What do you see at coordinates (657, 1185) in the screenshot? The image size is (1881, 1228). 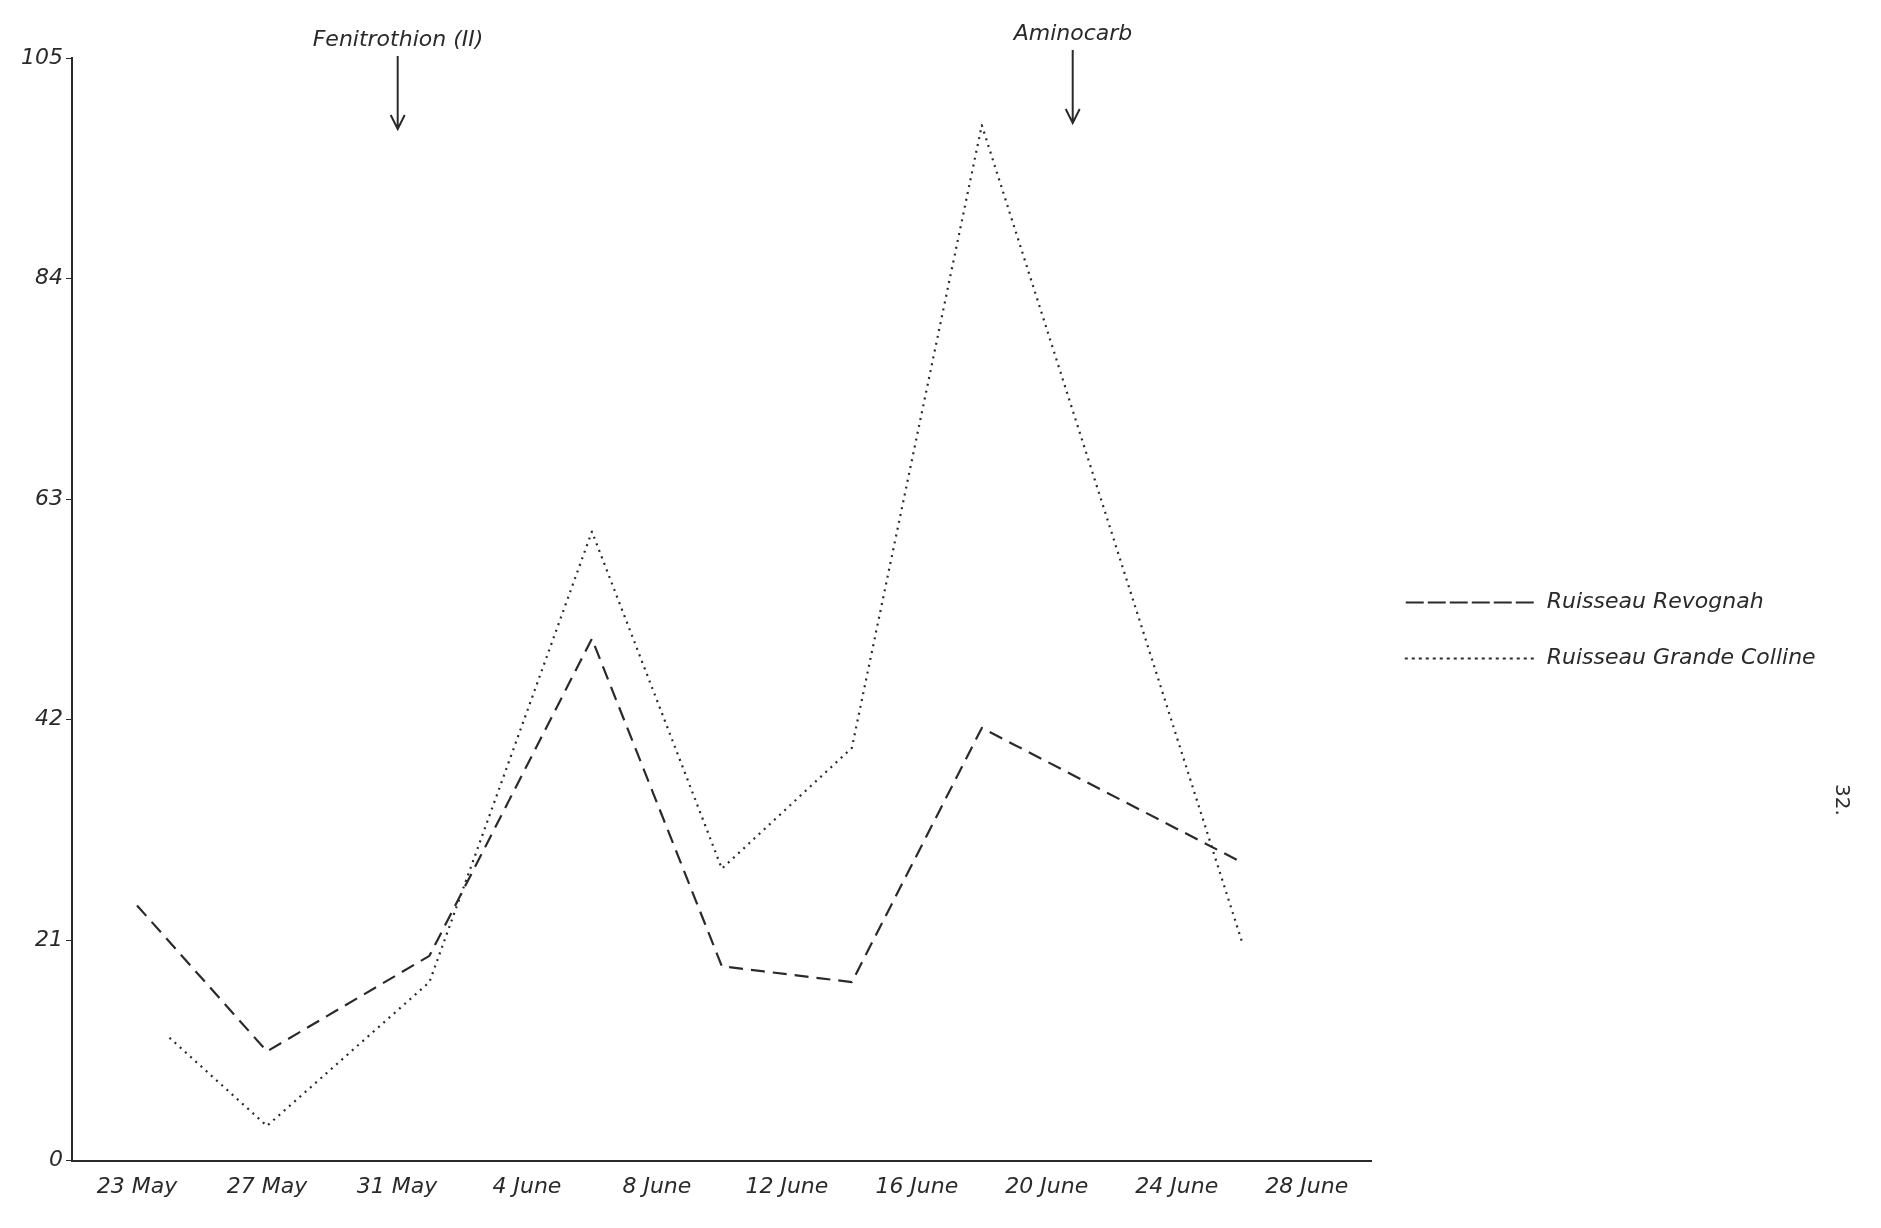 I see `x-tick-label: 8 June` at bounding box center [657, 1185].